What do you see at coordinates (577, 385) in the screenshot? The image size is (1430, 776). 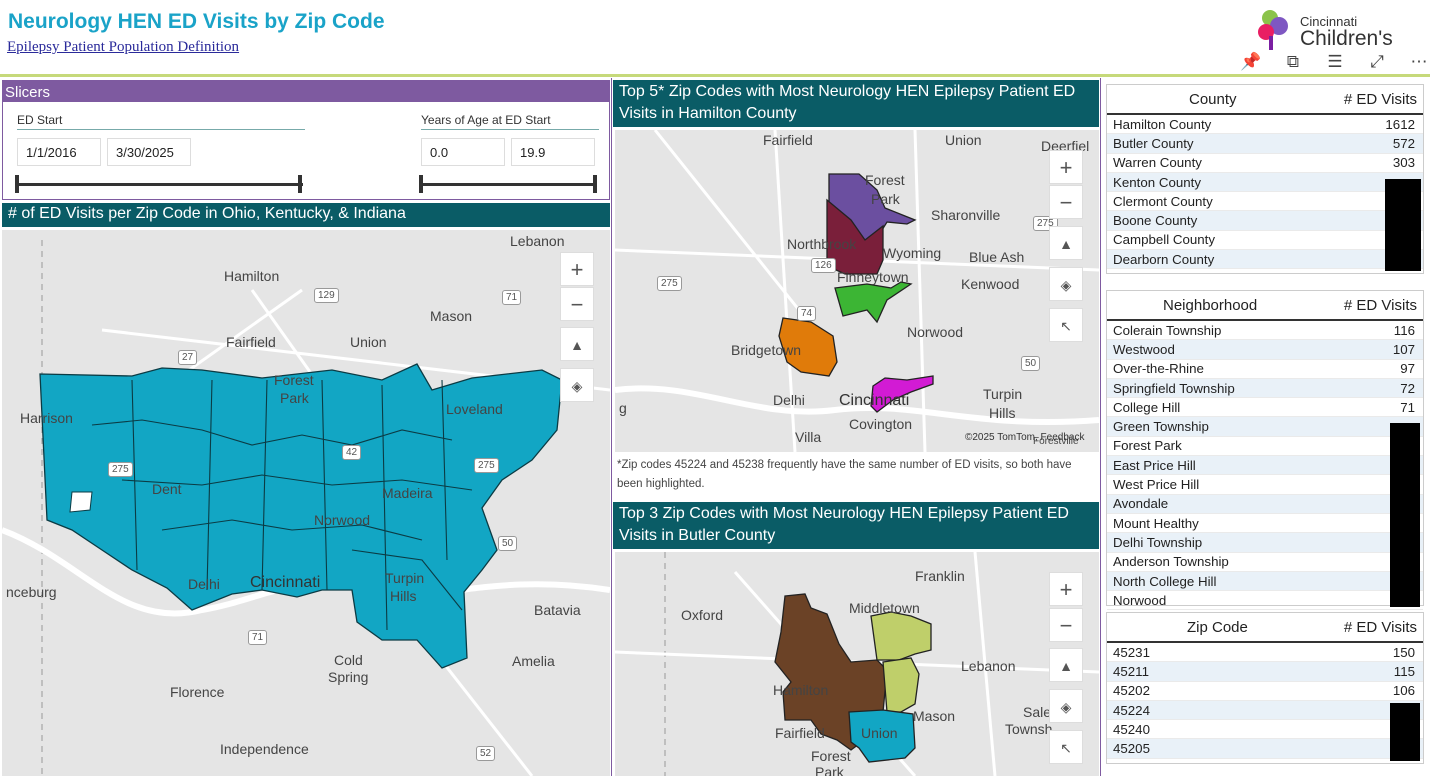 I see `map1-compass-button: ◈` at bounding box center [577, 385].